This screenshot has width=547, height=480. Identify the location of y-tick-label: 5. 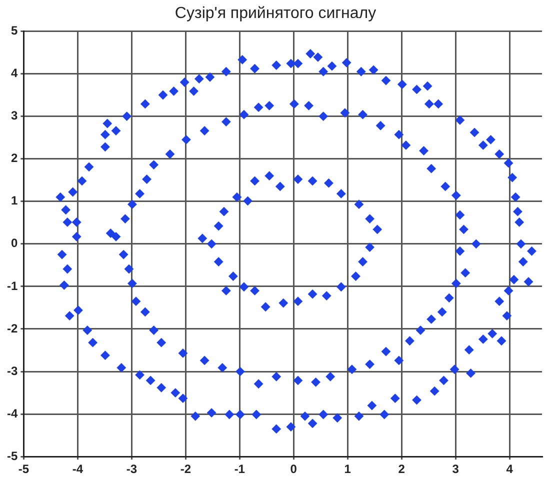
(14, 31).